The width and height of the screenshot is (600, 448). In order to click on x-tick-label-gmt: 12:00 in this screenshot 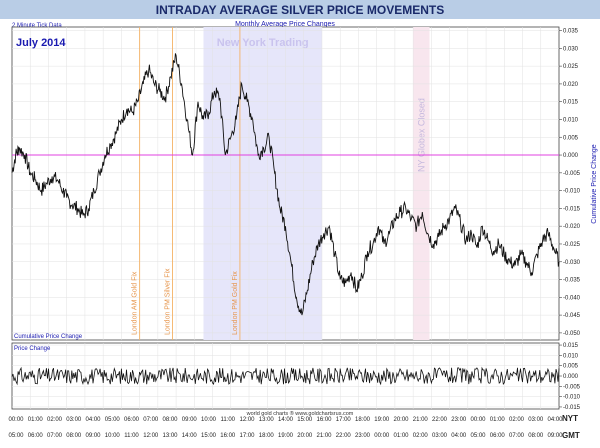, I will do `click(151, 436)`.